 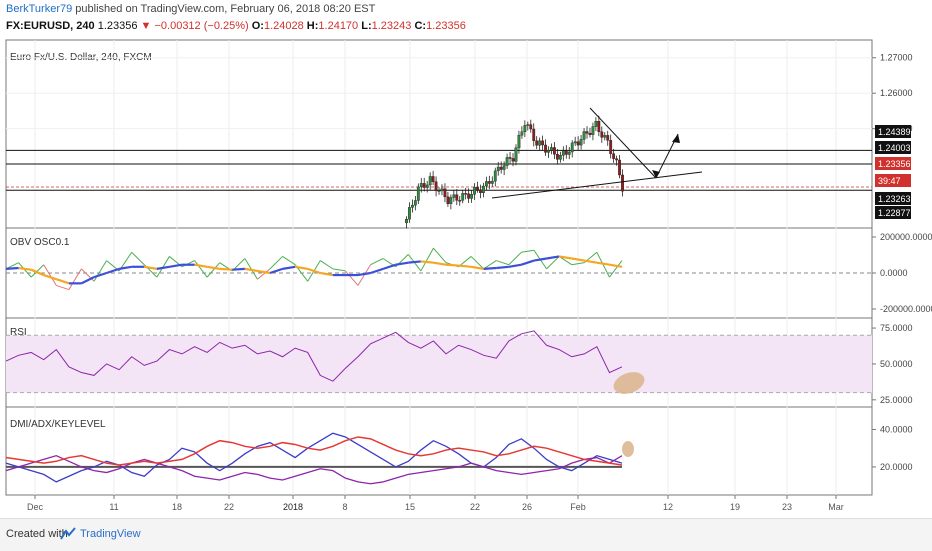 I want to click on arrow-head-icon, so click(x=676, y=138).